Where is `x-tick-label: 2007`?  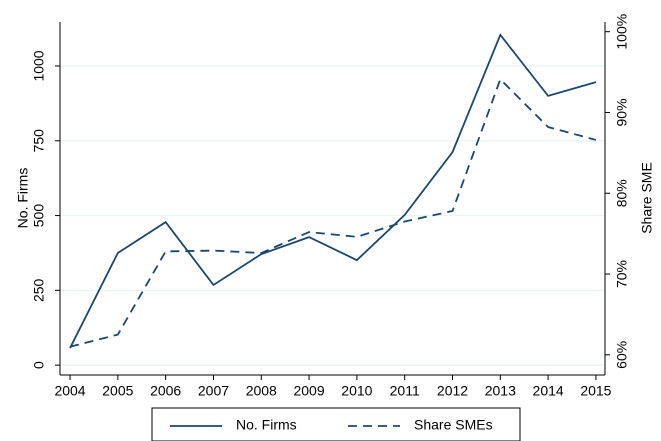
x-tick-label: 2007 is located at coordinates (213, 391).